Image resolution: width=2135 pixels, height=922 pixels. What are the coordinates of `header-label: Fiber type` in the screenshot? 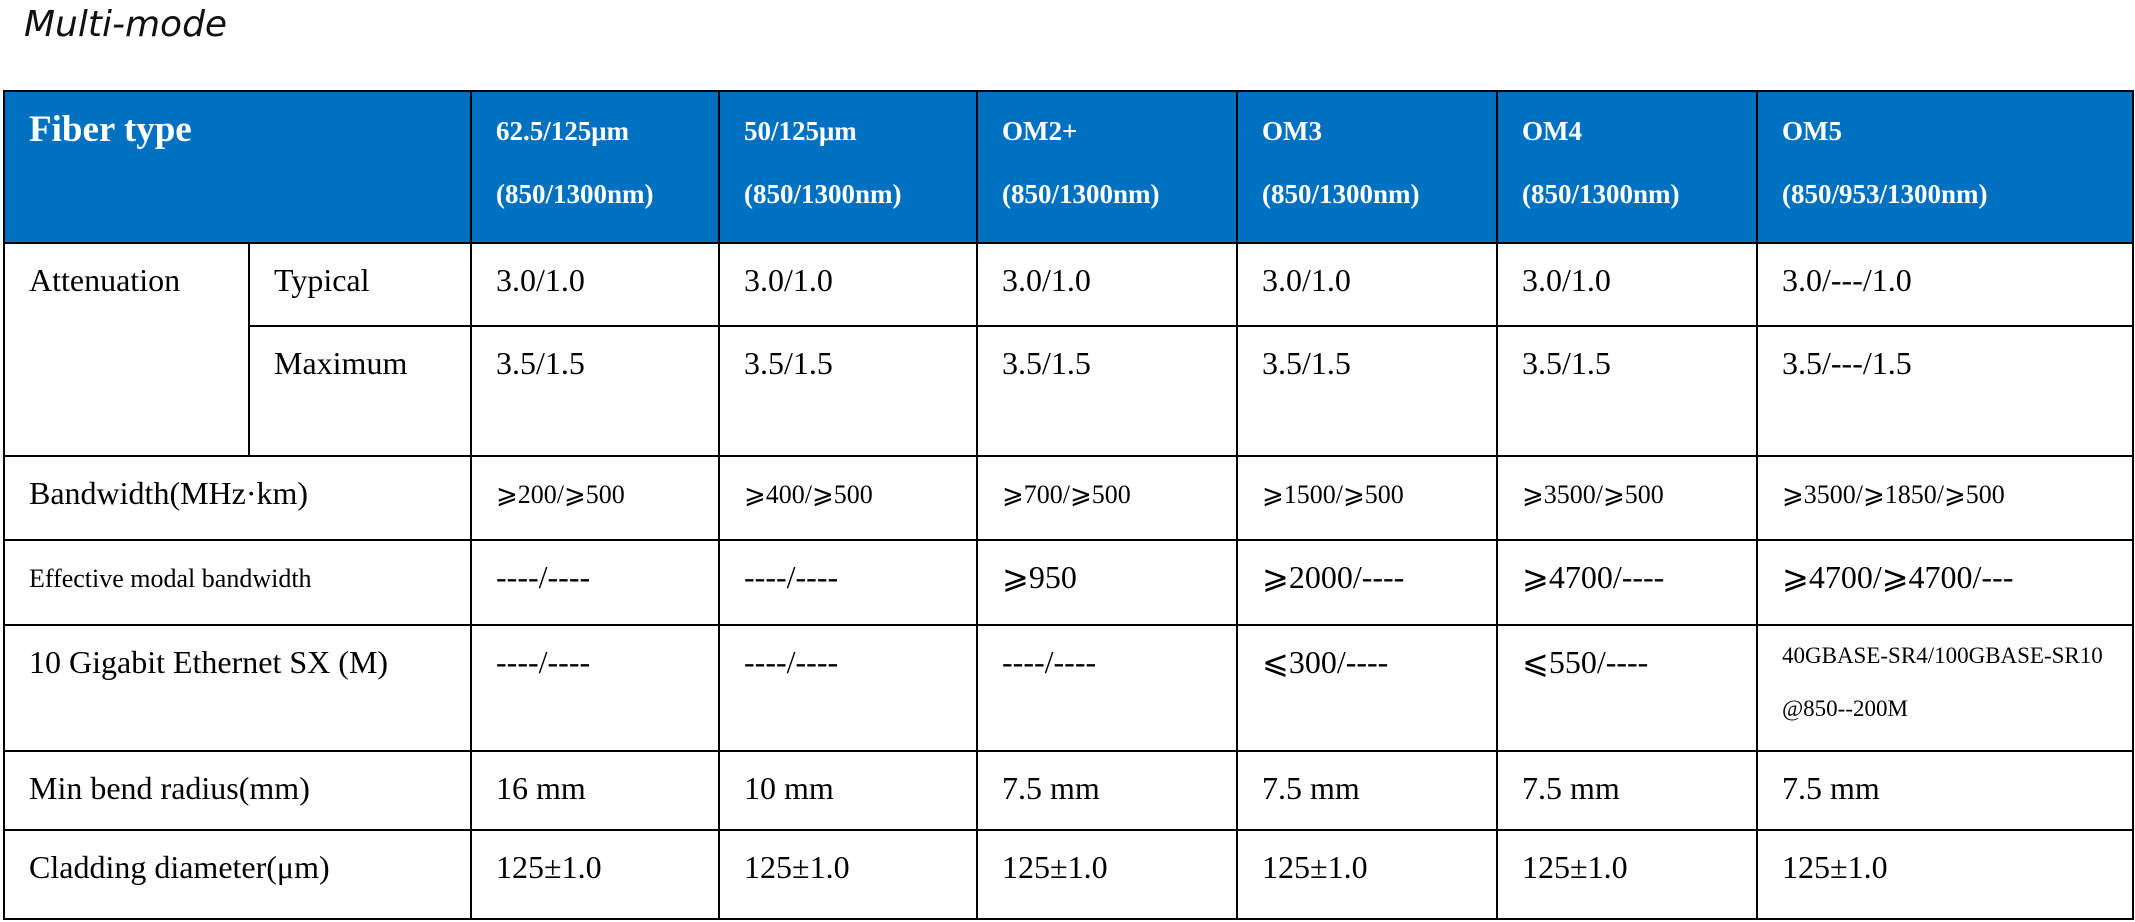 It's located at (237, 167).